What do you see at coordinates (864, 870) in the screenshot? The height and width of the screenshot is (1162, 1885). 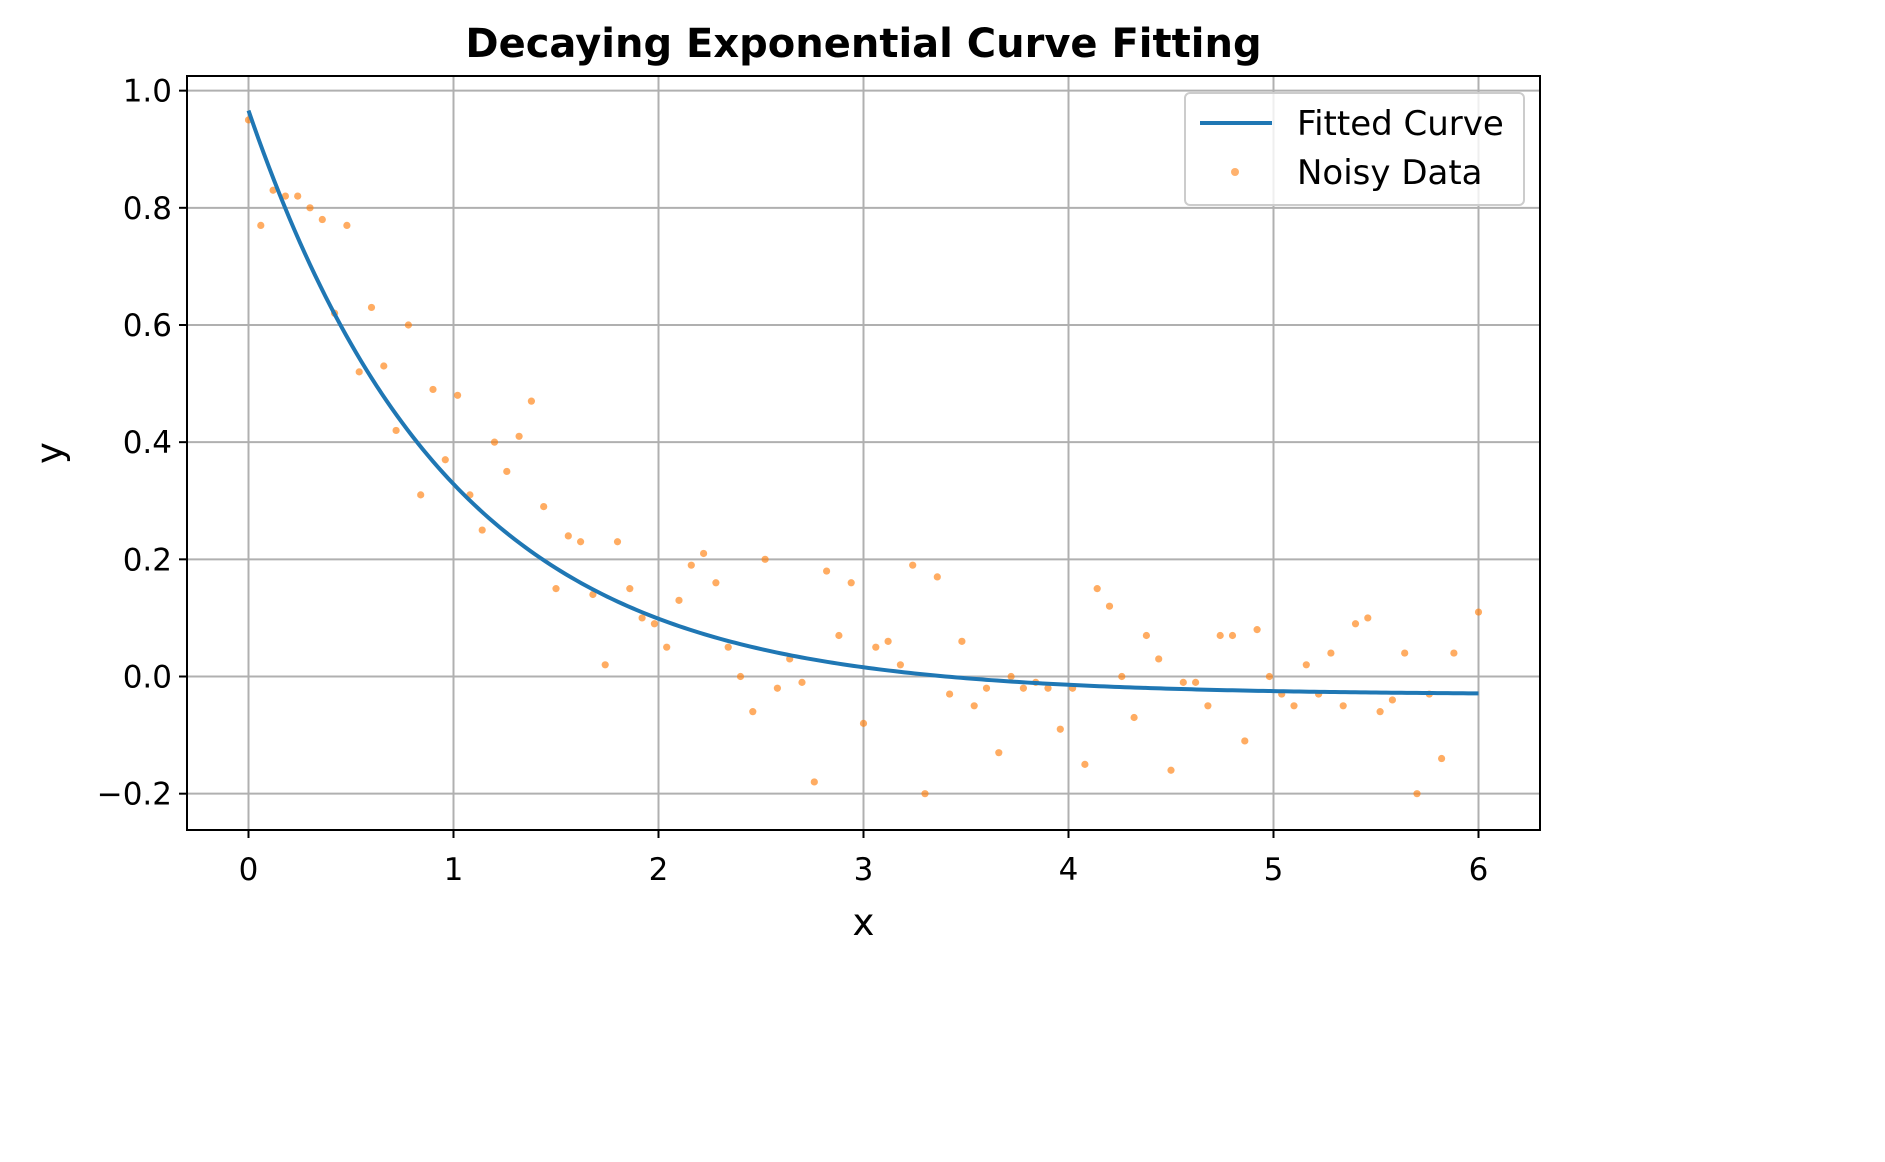 I see `x-tick-label: 3` at bounding box center [864, 870].